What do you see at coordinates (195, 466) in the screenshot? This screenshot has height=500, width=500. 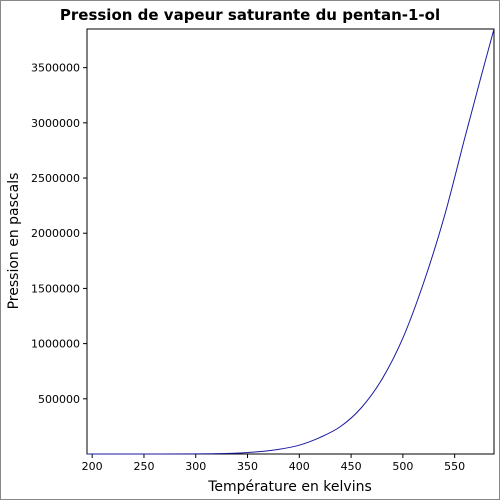 I see `x-tick-label: 300` at bounding box center [195, 466].